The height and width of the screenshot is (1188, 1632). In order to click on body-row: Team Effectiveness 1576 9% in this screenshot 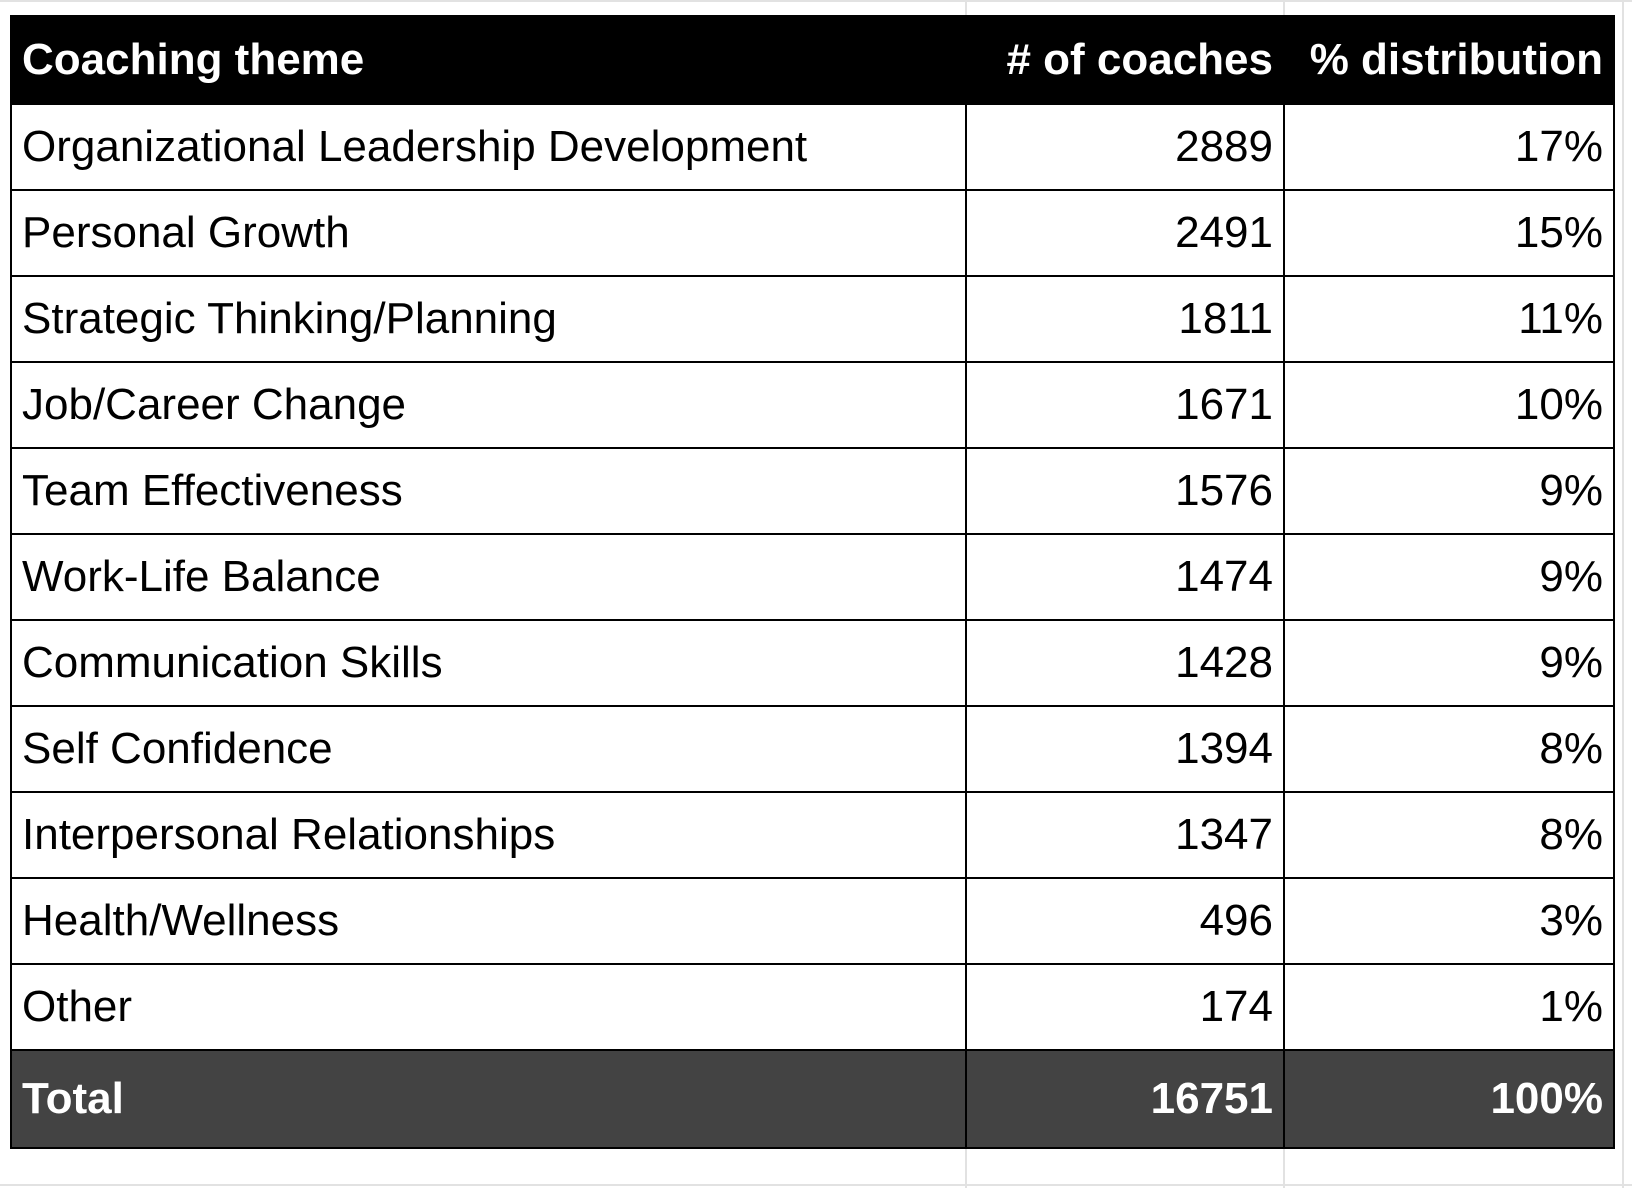, I will do `click(812, 491)`.